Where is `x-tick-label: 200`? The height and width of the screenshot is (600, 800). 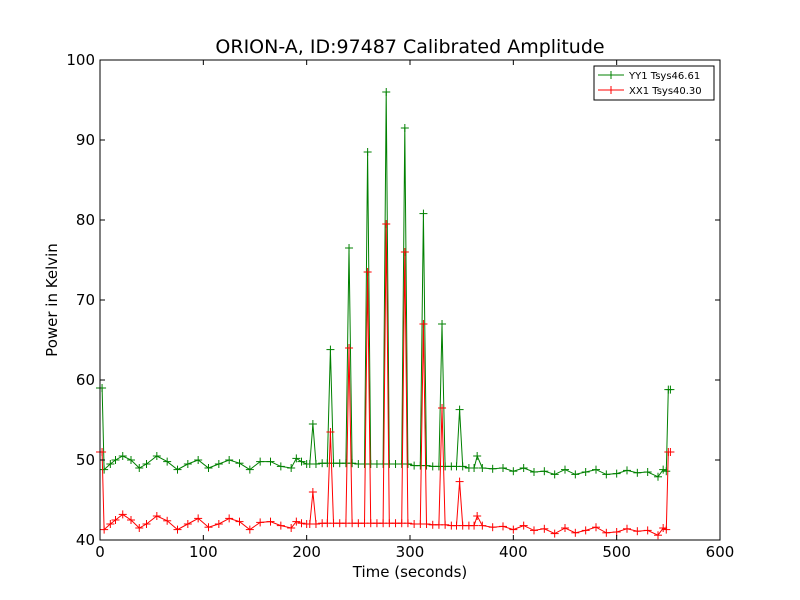 x-tick-label: 200 is located at coordinates (306, 552).